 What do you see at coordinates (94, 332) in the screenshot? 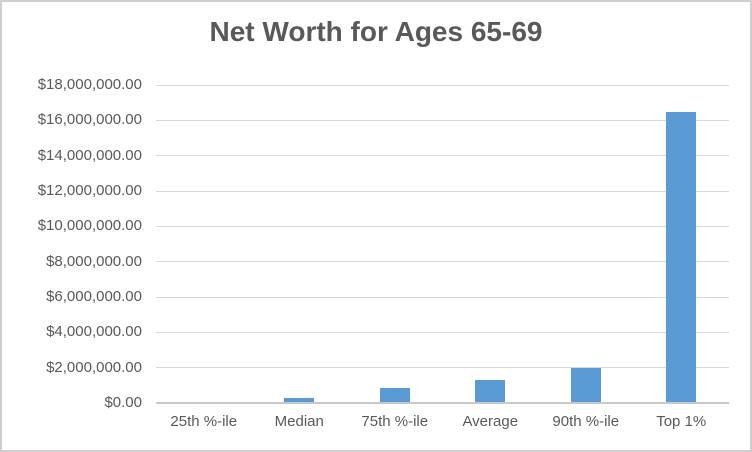
I see `y-tick-label: $4,000,000.00` at bounding box center [94, 332].